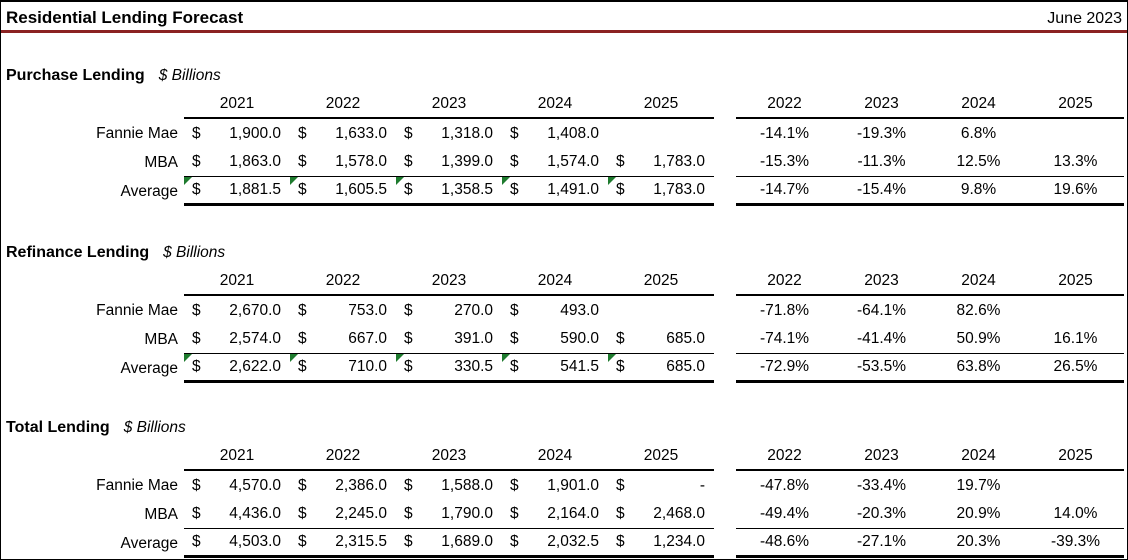 The height and width of the screenshot is (560, 1128). What do you see at coordinates (978, 162) in the screenshot?
I see `percent-cell: 12.5%` at bounding box center [978, 162].